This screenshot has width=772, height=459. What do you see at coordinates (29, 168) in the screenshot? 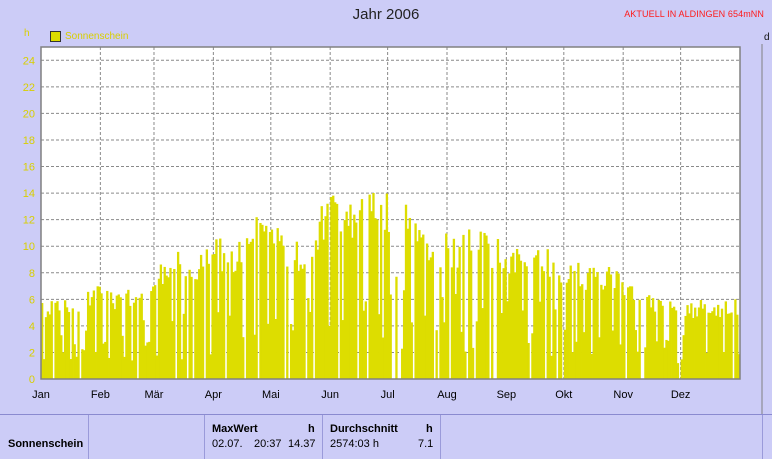
I see `y-tick-label: 16` at bounding box center [29, 168].